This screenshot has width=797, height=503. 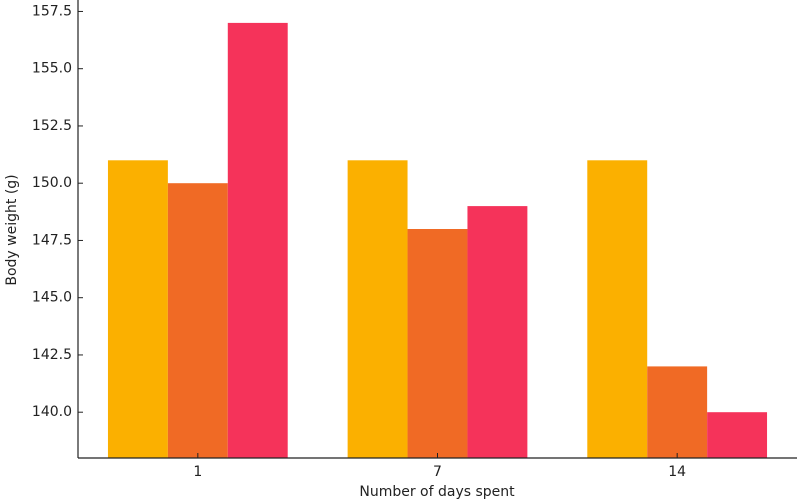 What do you see at coordinates (677, 472) in the screenshot?
I see `x-tick-label: 14` at bounding box center [677, 472].